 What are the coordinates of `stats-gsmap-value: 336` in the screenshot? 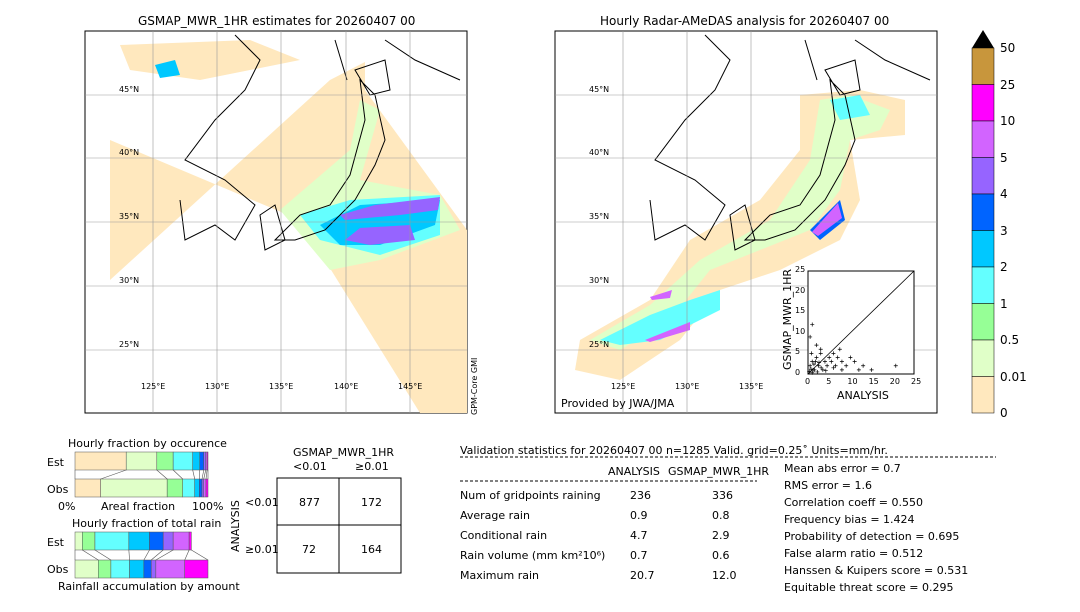 It's located at (722, 495).